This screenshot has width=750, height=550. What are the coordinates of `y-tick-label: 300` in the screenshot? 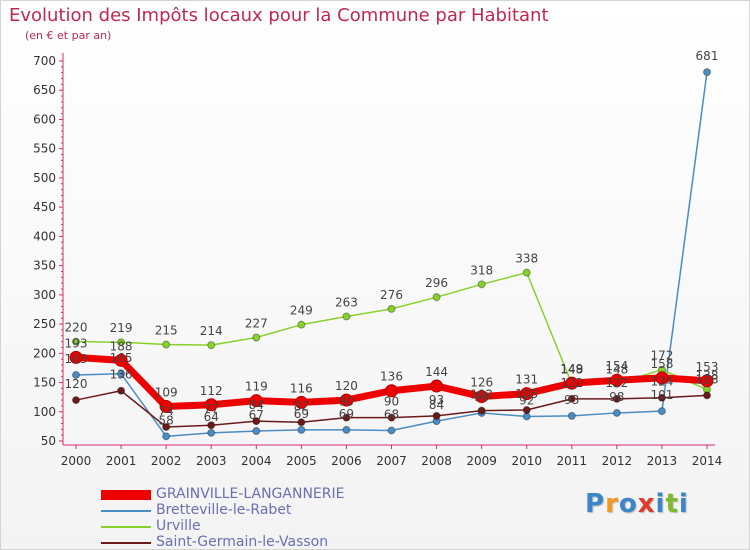 It's located at (44, 295).